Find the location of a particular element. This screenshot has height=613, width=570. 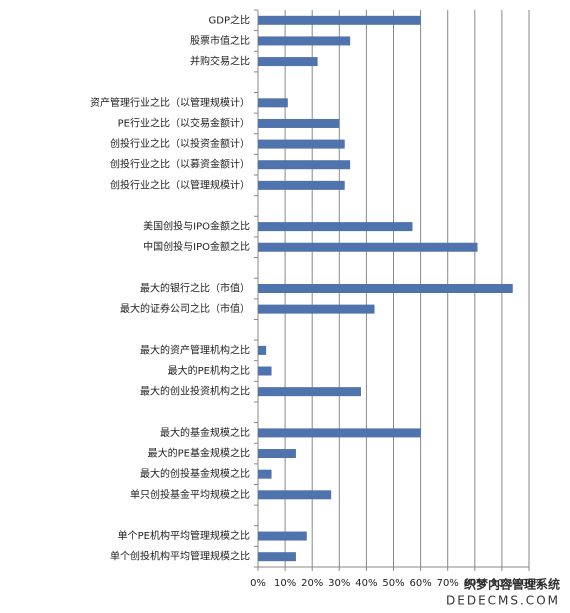

y-tick-label: PE行业之比（以交易金额计） is located at coordinates (184, 122).